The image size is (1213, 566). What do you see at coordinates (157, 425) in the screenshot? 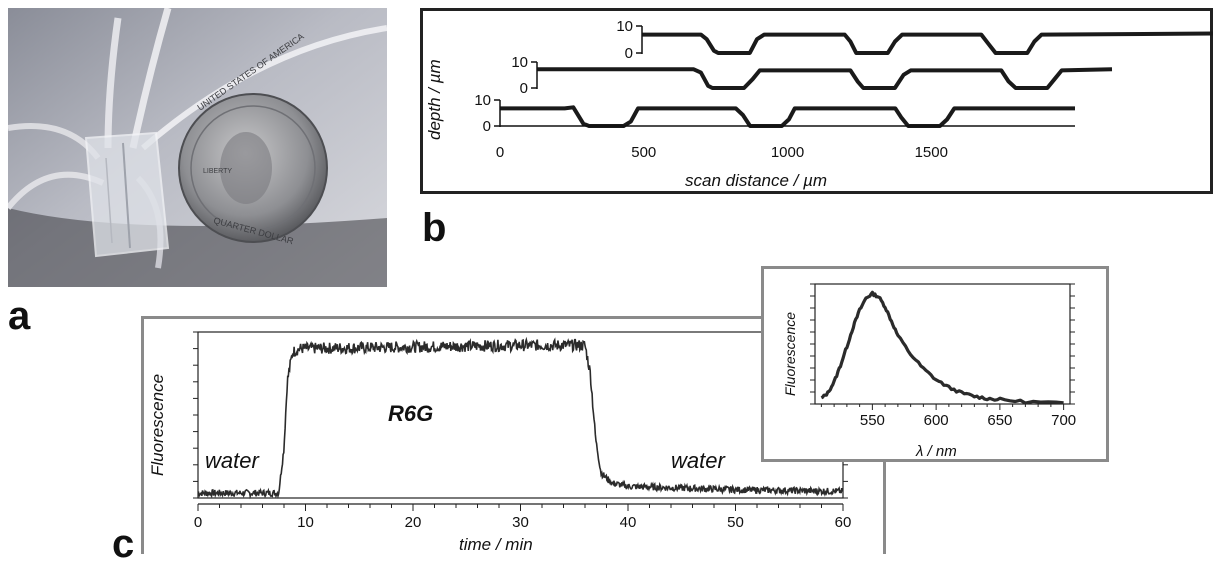
I see `fluorescence-axis-title: Fluorescence` at bounding box center [157, 425].